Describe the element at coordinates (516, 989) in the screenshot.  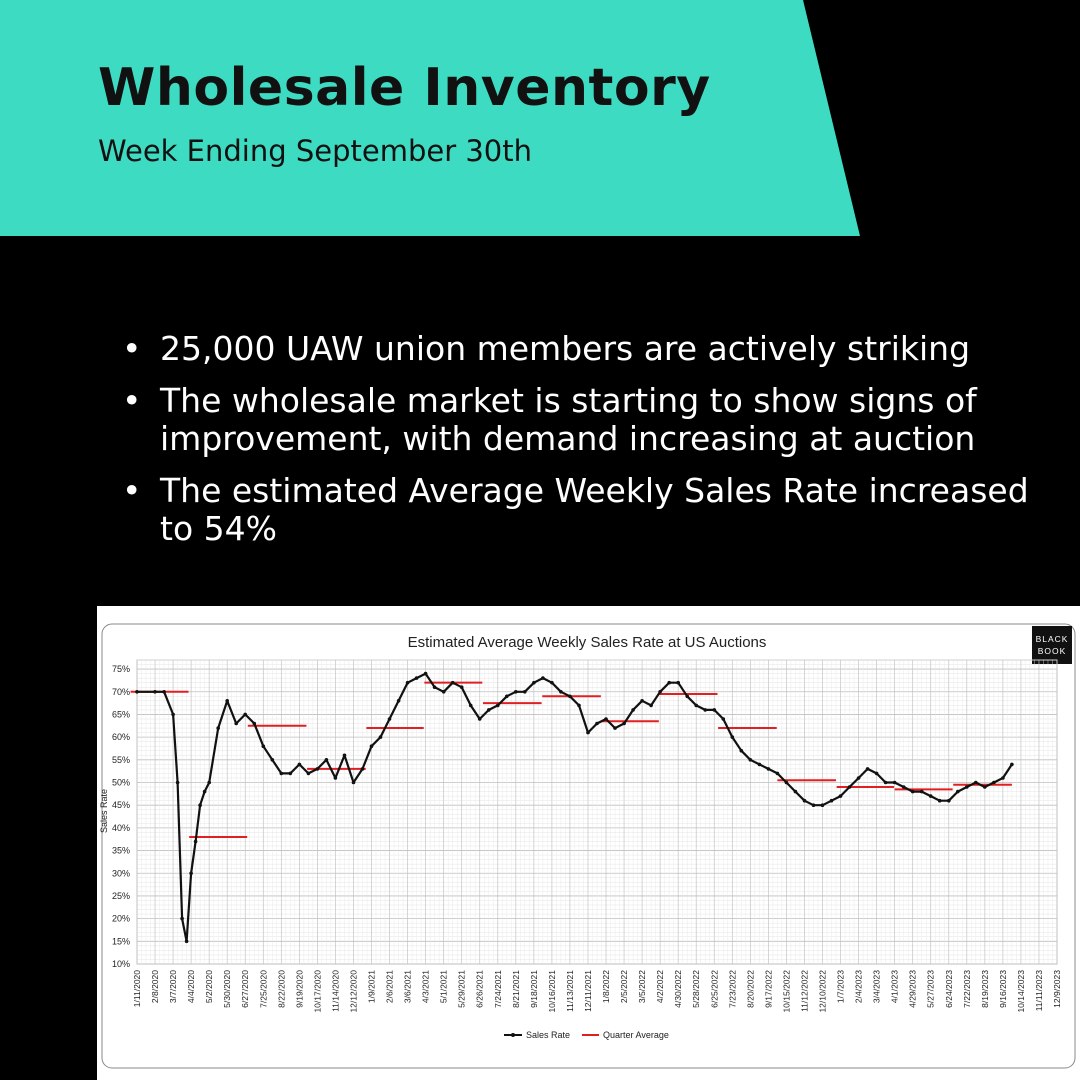
I see `x-tick-label: 8/21/2021` at that location.